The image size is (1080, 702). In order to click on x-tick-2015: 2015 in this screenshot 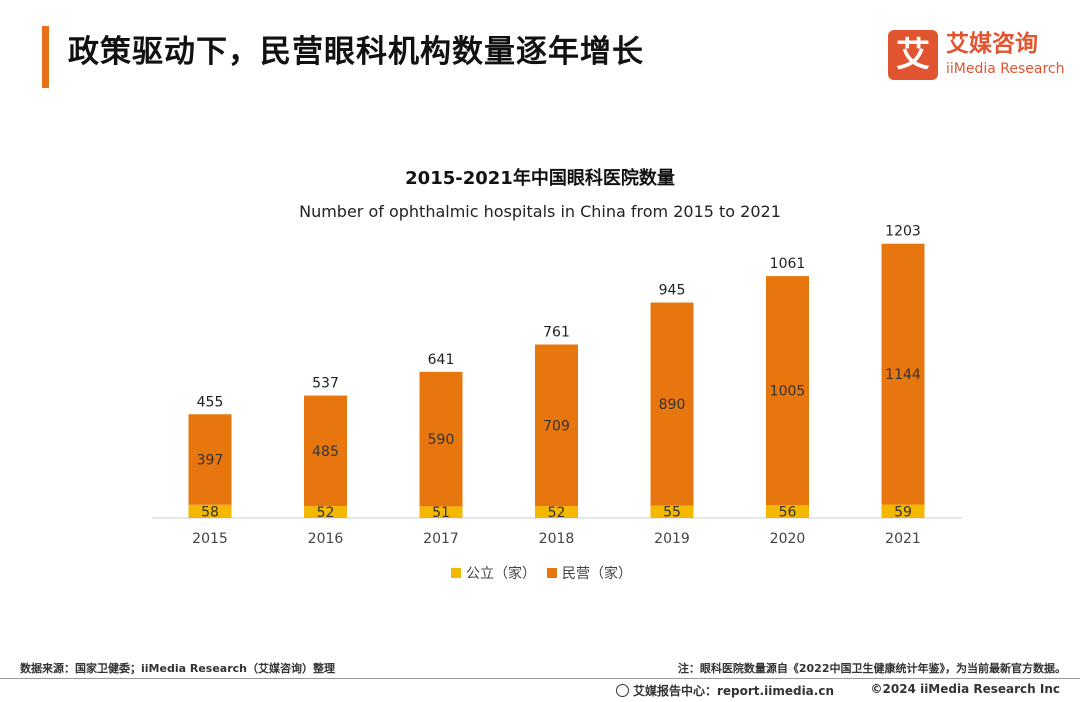, I will do `click(210, 539)`.